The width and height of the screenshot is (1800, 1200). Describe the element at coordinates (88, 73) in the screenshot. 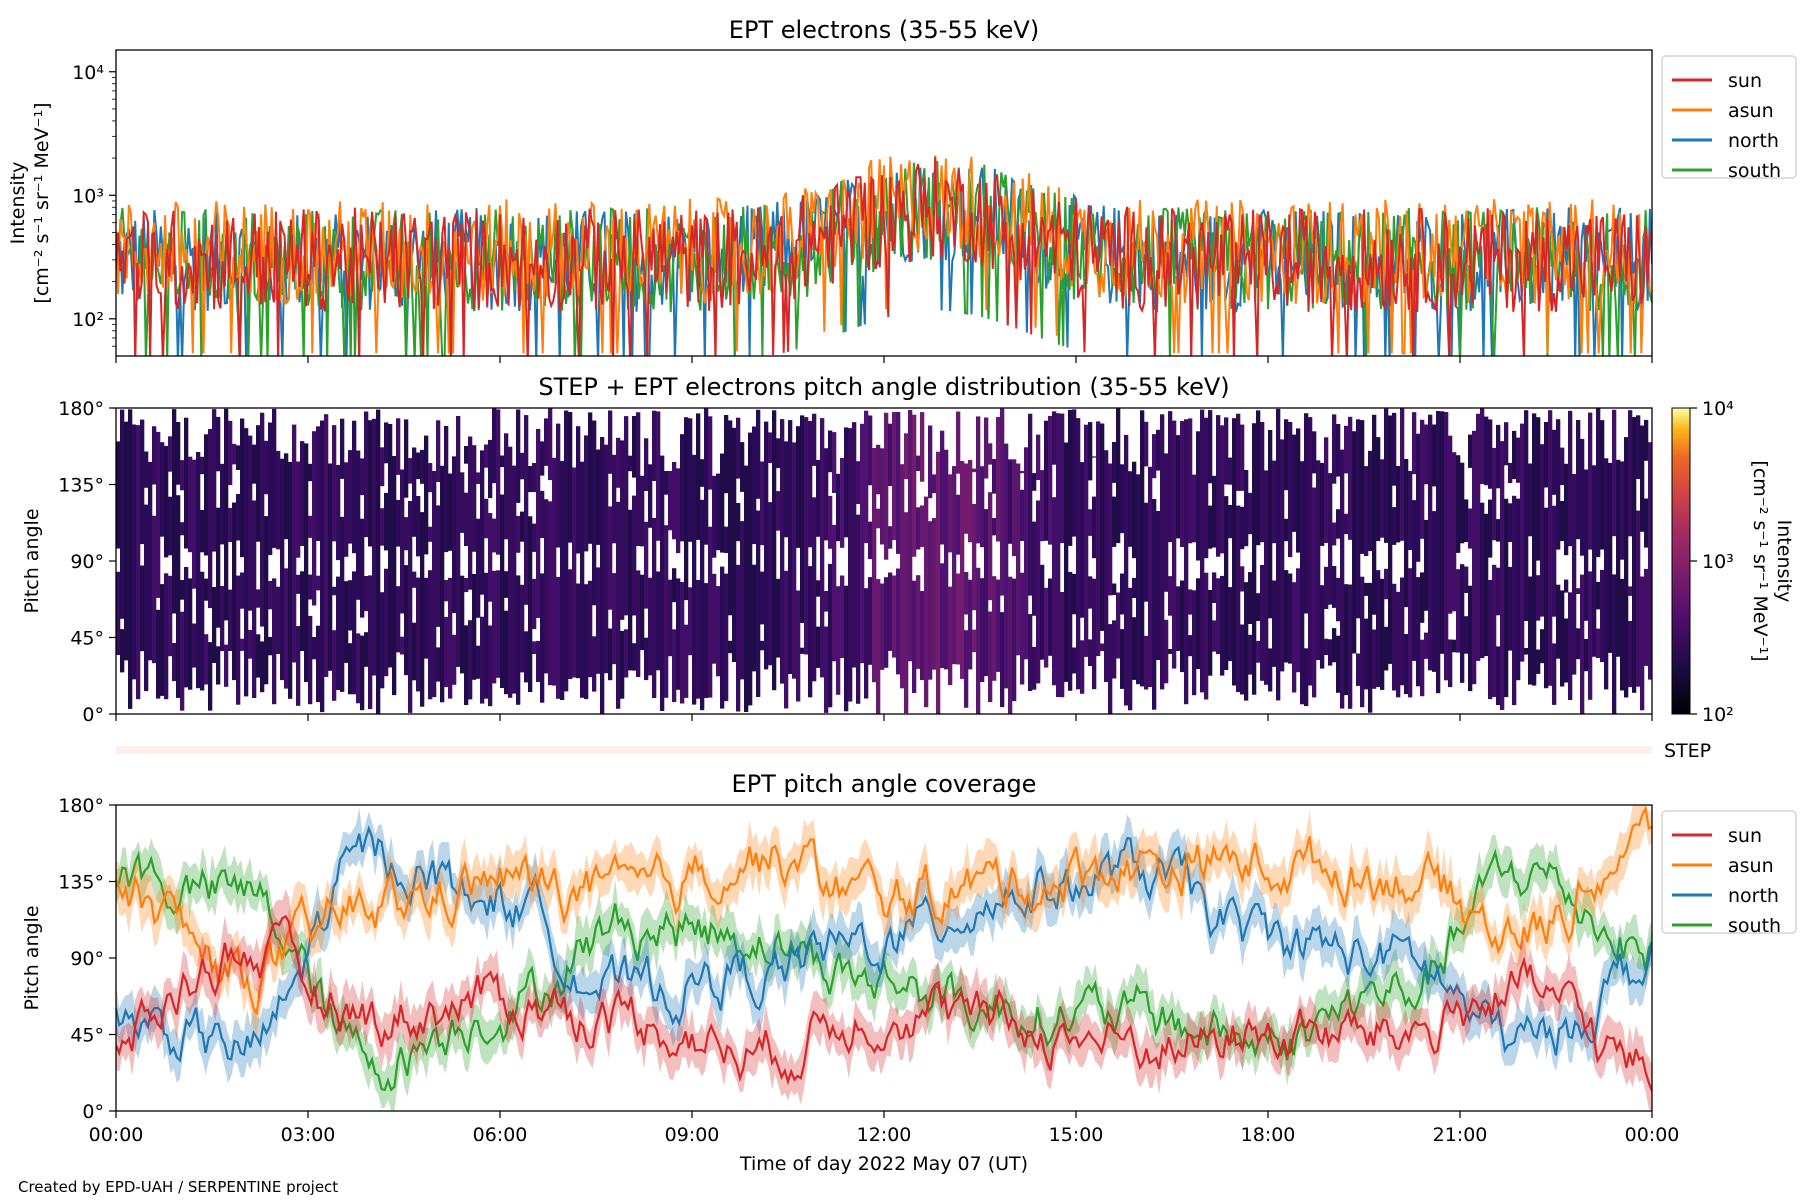

I see `panel1-ytick-label: 10⁴` at that location.